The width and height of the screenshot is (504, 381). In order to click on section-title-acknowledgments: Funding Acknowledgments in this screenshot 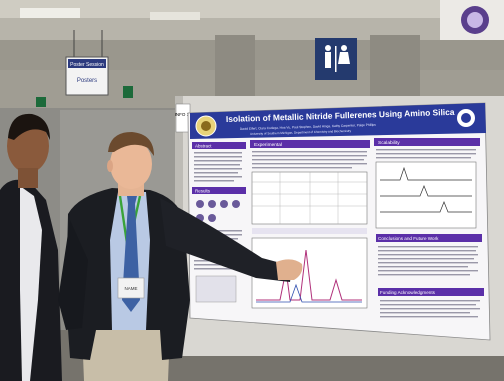, I will do `click(408, 292)`.